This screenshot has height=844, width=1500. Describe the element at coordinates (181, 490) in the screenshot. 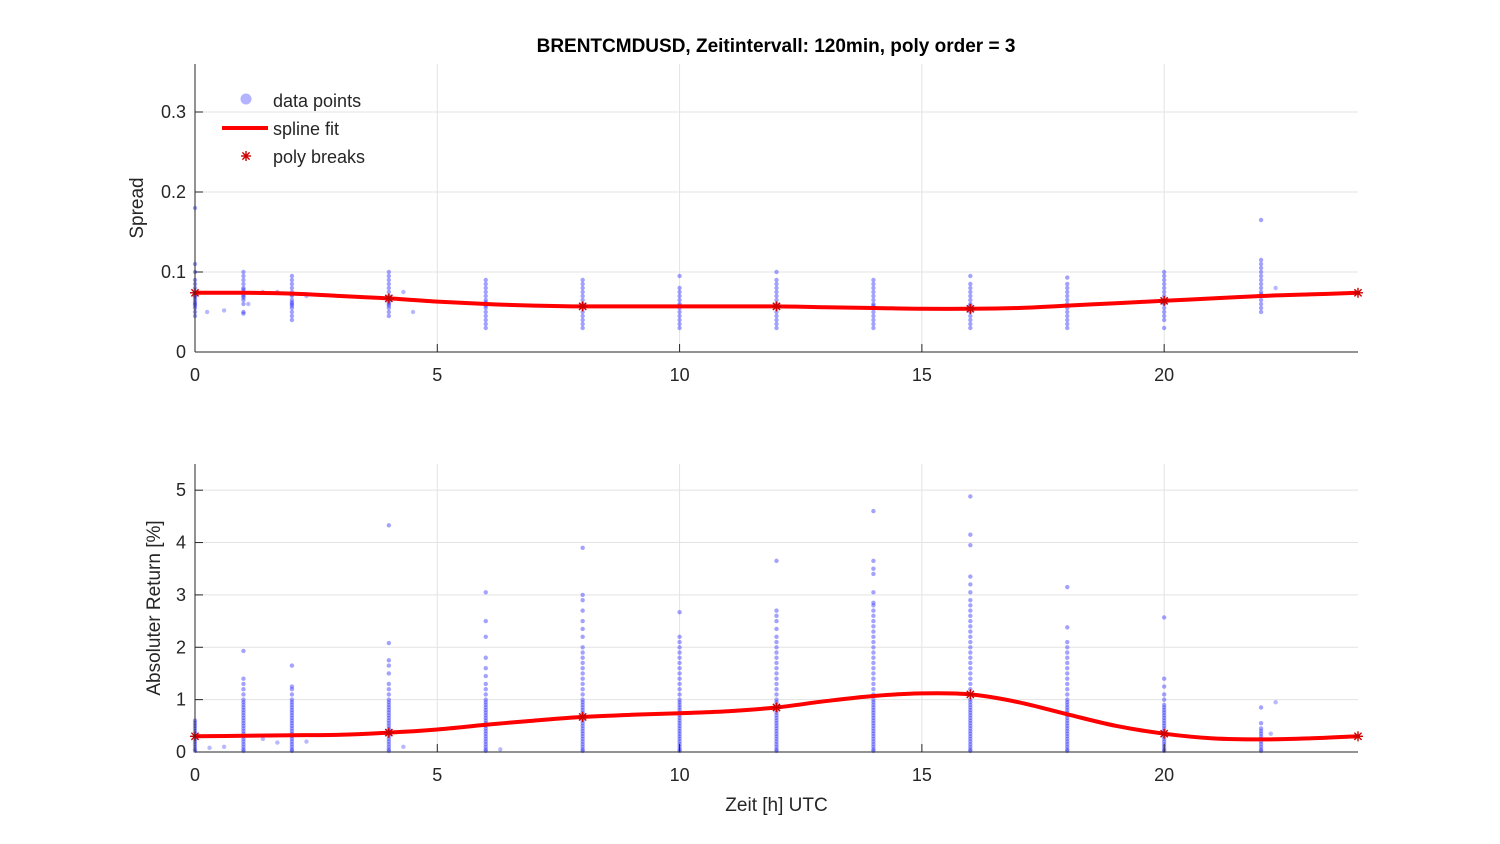

I see `y-tick-label: 5` at that location.